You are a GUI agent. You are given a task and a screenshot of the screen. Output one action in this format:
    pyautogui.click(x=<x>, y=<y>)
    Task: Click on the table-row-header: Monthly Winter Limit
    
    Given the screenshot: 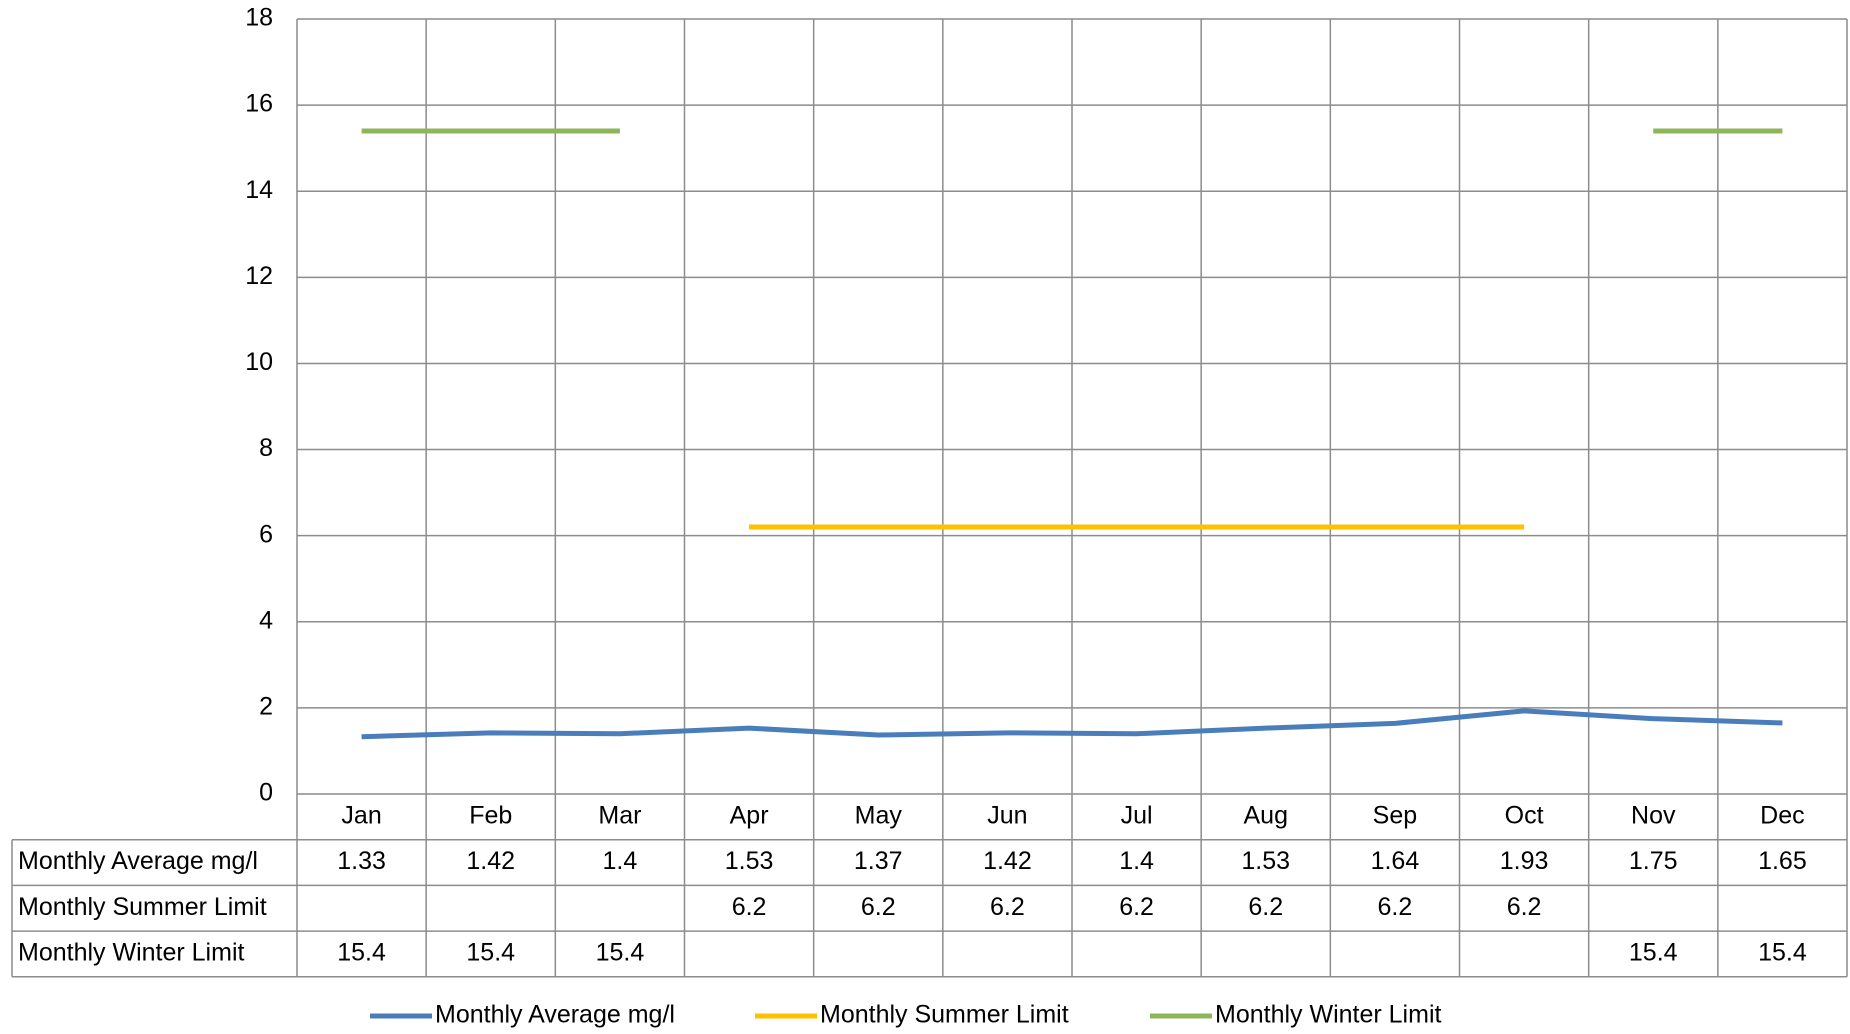 What is the action you would take?
    pyautogui.click(x=131, y=953)
    